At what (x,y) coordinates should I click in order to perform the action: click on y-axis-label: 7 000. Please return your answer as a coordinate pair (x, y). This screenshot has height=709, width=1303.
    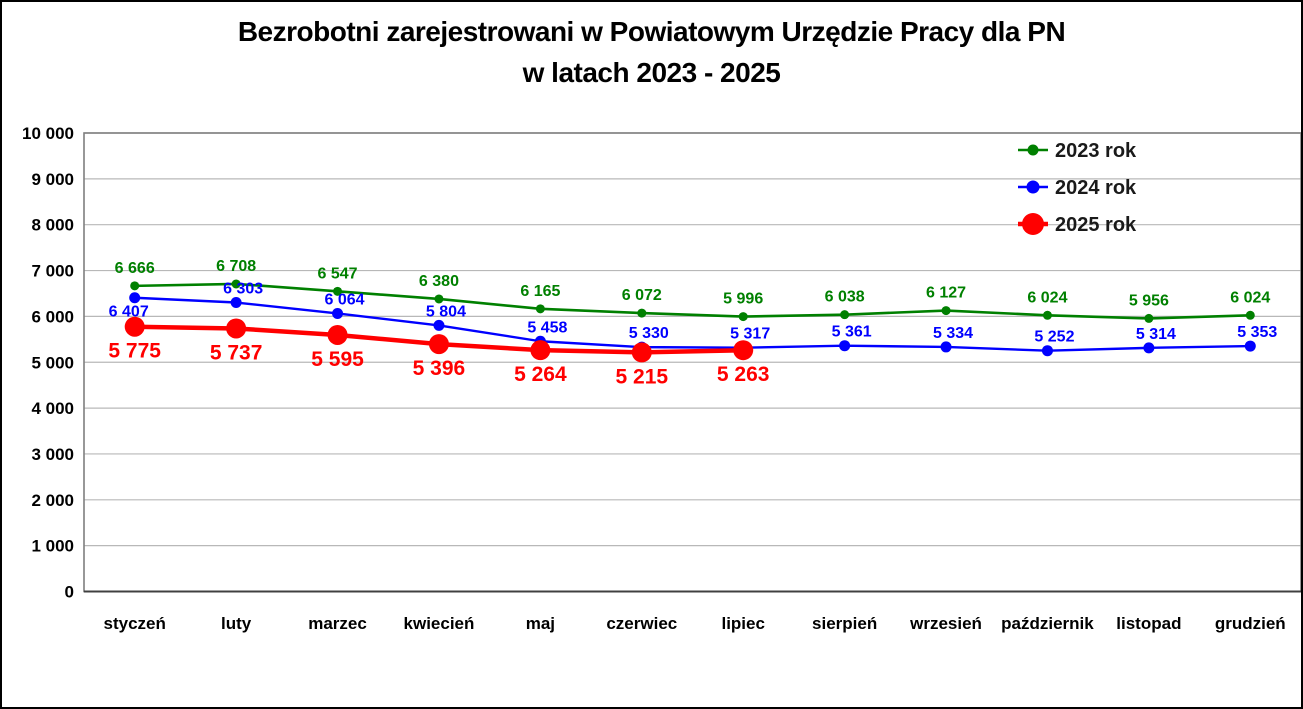
    Looking at the image, I should click on (52, 271).